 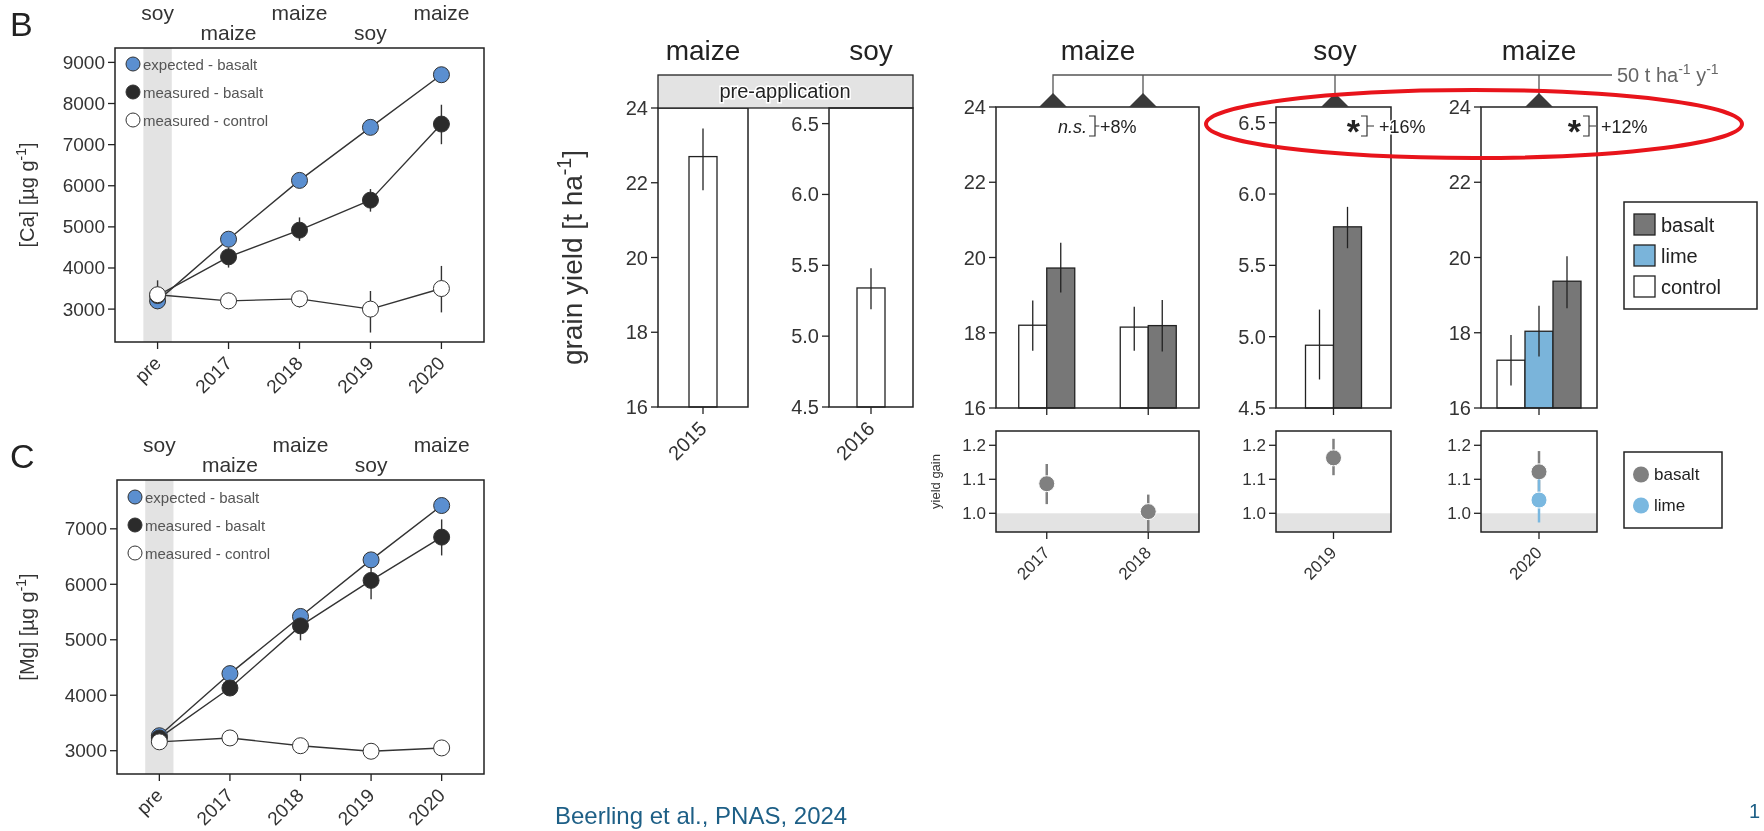 I want to click on text: 50 t ha$^{-1}$ y$^{-1}$, so click(x=1668, y=73).